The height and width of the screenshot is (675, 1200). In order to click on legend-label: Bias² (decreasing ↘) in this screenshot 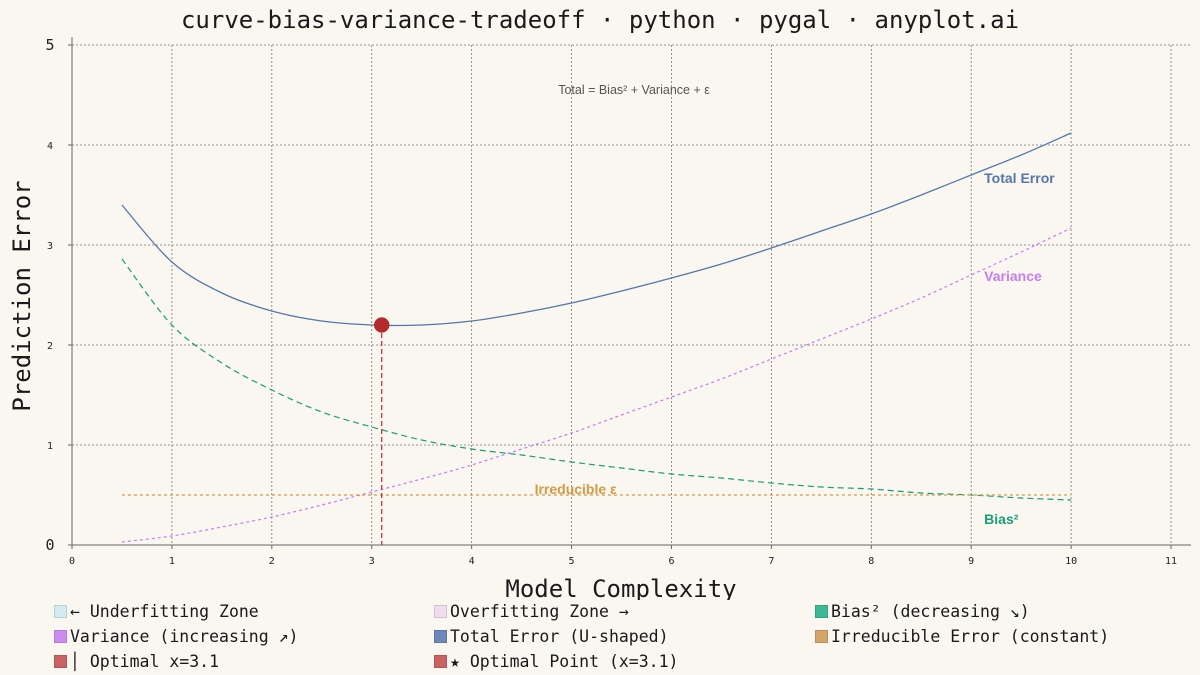, I will do `click(930, 611)`.